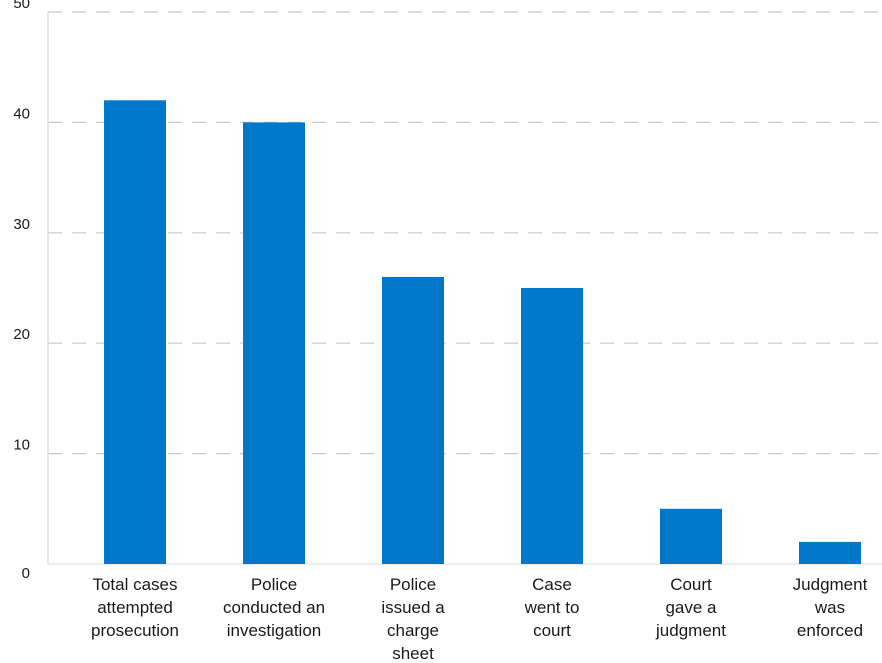 This screenshot has height=663, width=882. I want to click on x-category-label-line: attempted, so click(135, 607).